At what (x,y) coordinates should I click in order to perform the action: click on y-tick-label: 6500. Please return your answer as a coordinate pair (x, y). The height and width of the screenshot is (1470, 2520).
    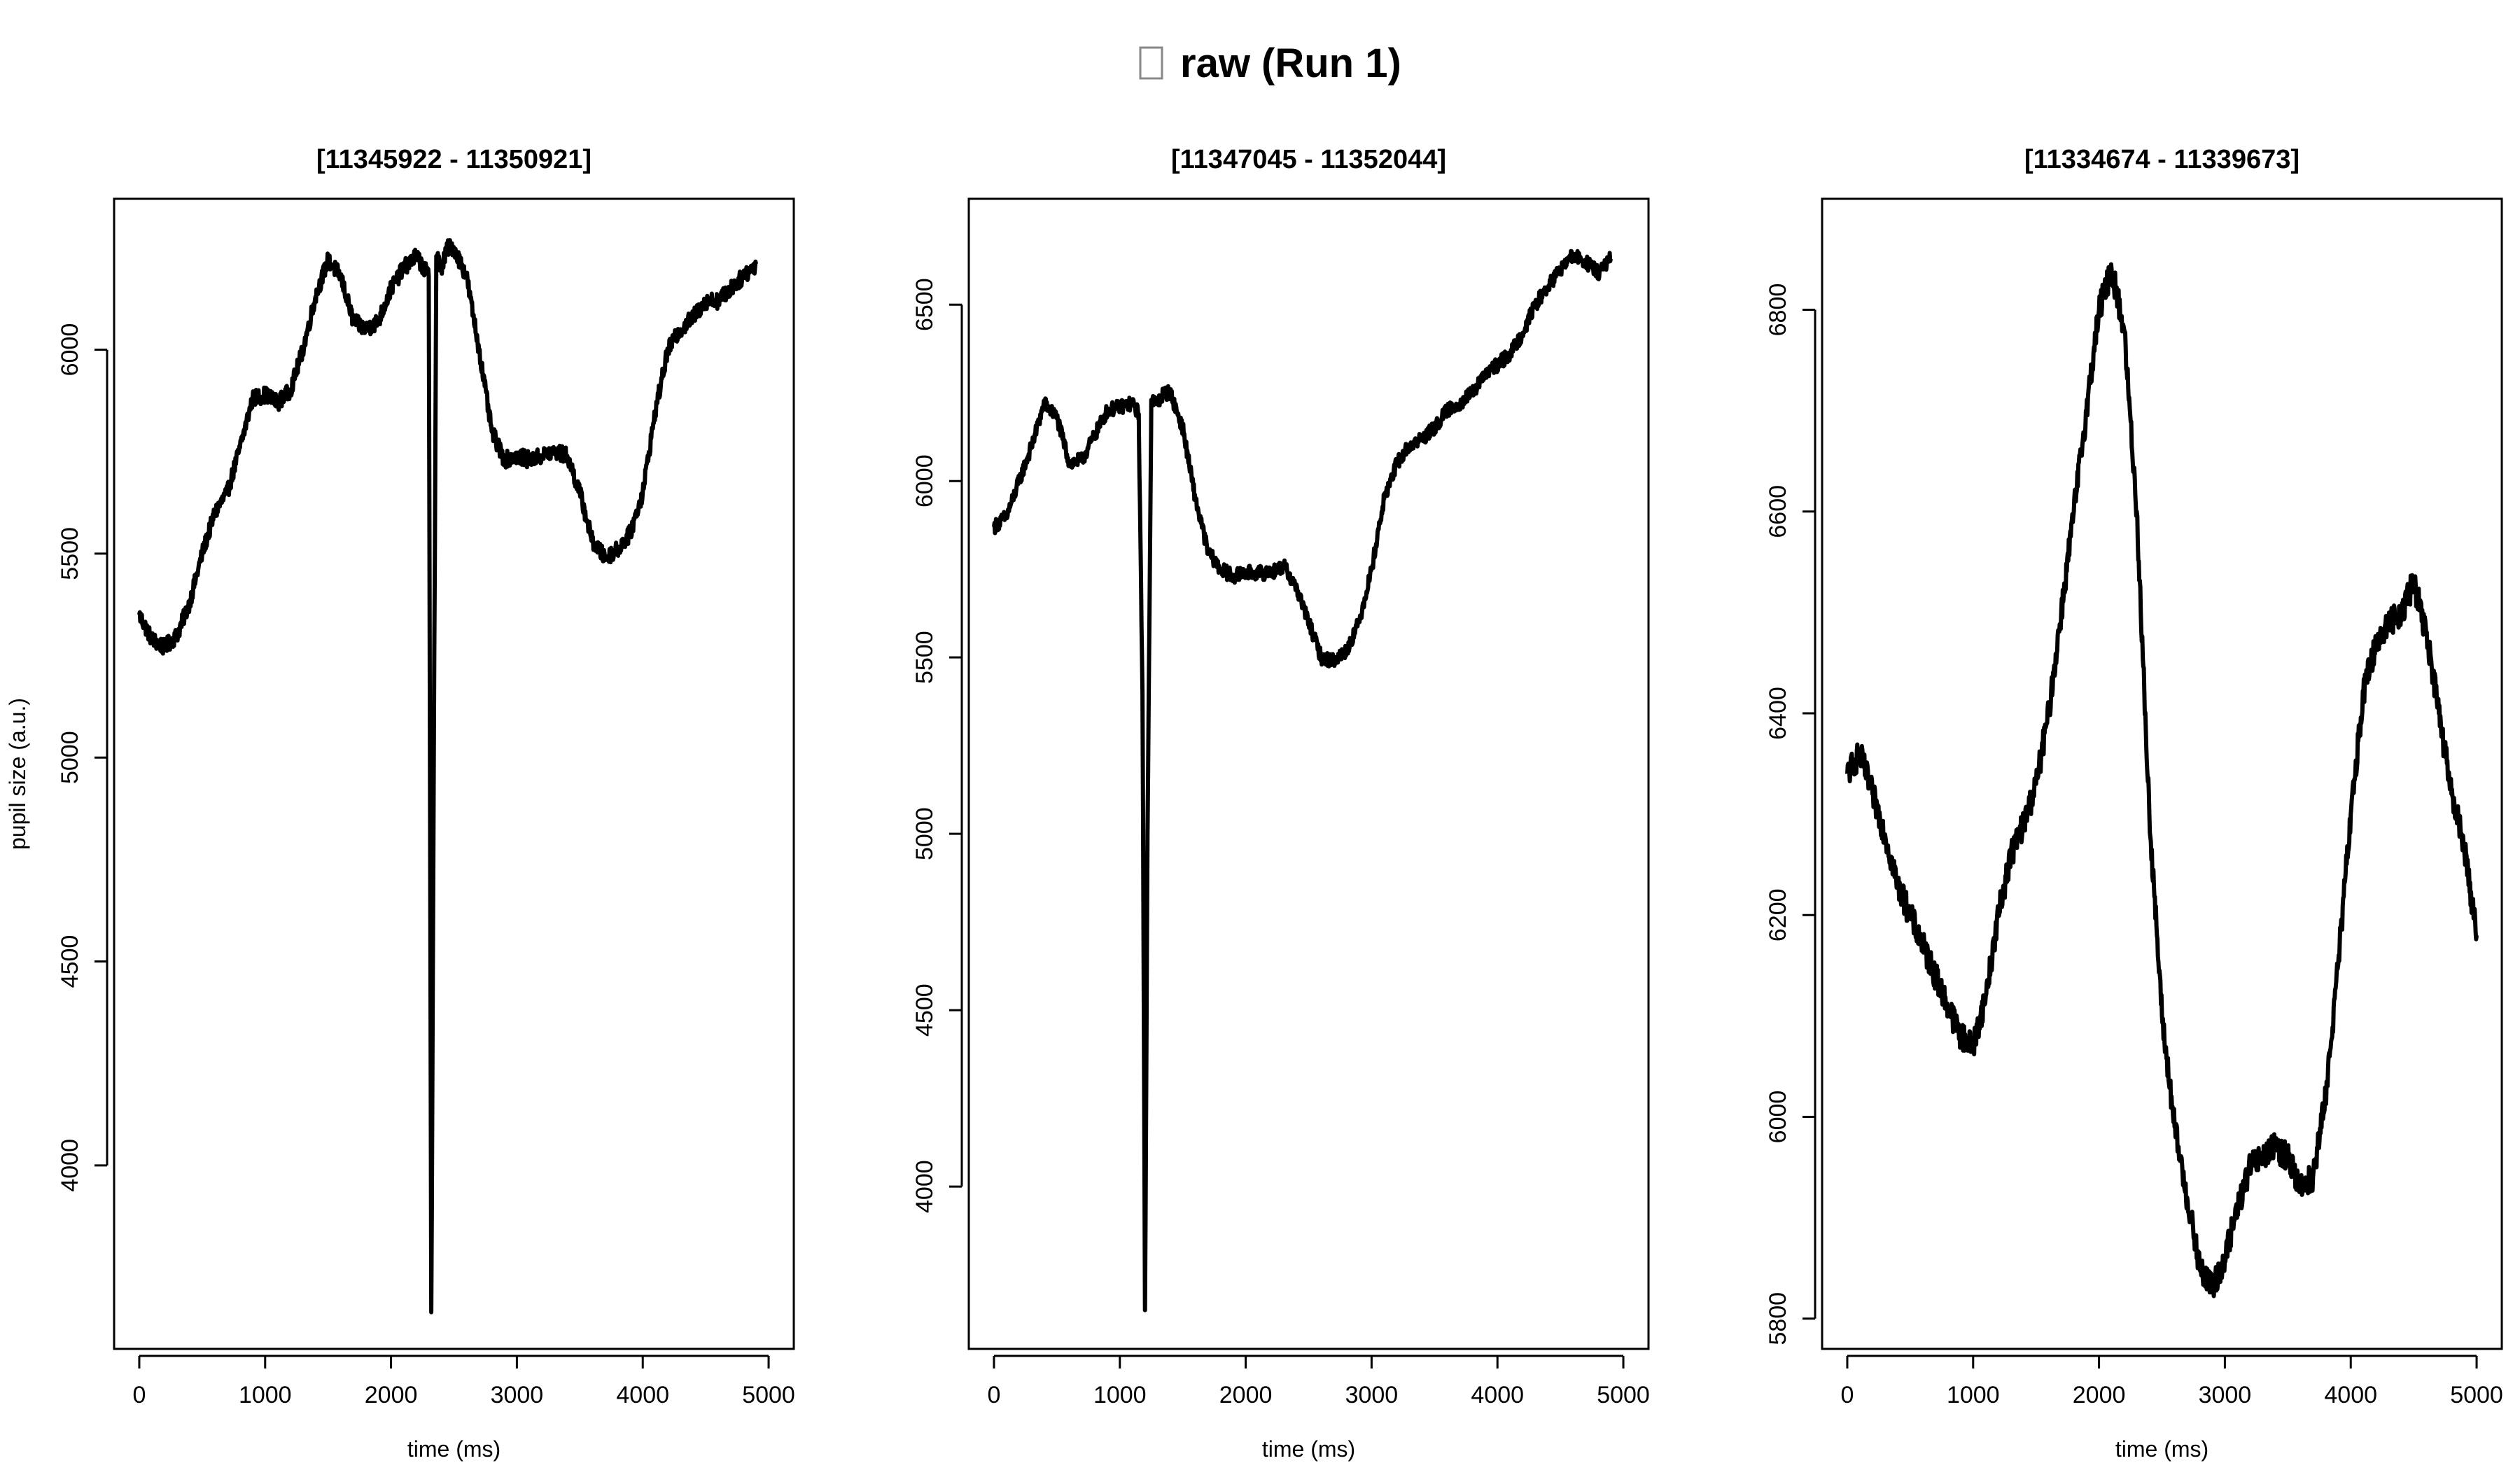
    Looking at the image, I should click on (924, 304).